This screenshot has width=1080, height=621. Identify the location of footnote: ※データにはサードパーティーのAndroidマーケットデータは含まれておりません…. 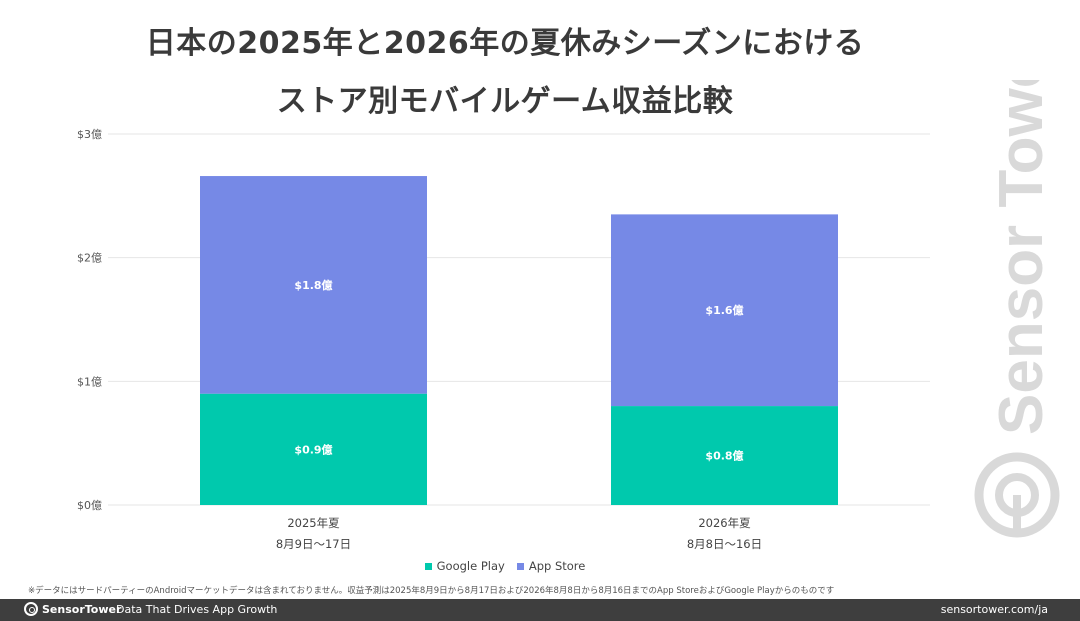
(431, 591).